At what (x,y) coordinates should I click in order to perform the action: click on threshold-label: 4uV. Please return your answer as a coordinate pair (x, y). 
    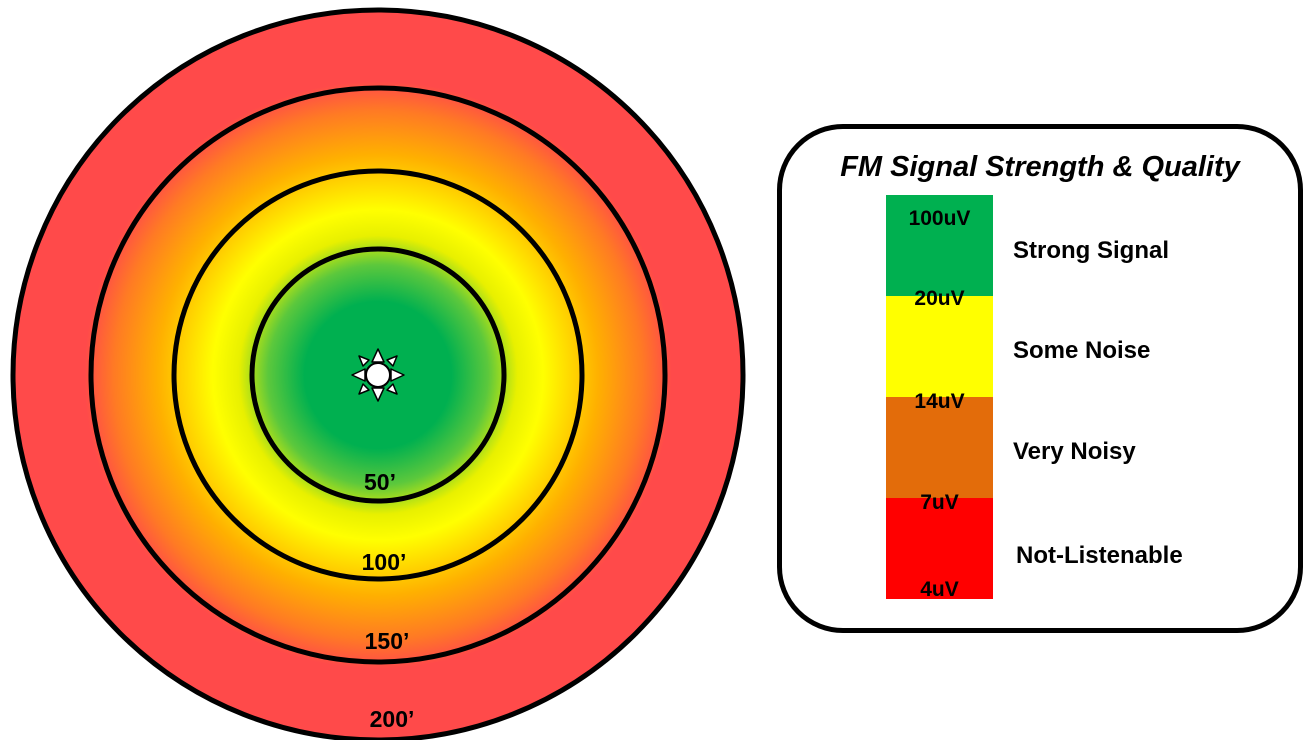
    Looking at the image, I should click on (939, 589).